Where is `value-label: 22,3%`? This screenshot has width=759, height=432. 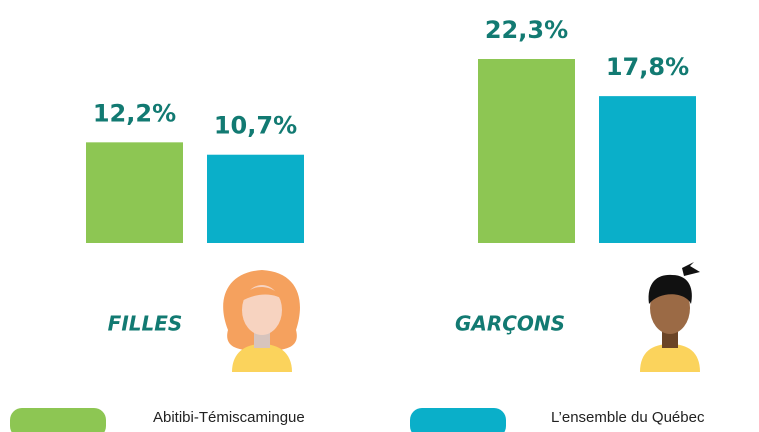
value-label: 22,3% is located at coordinates (526, 30).